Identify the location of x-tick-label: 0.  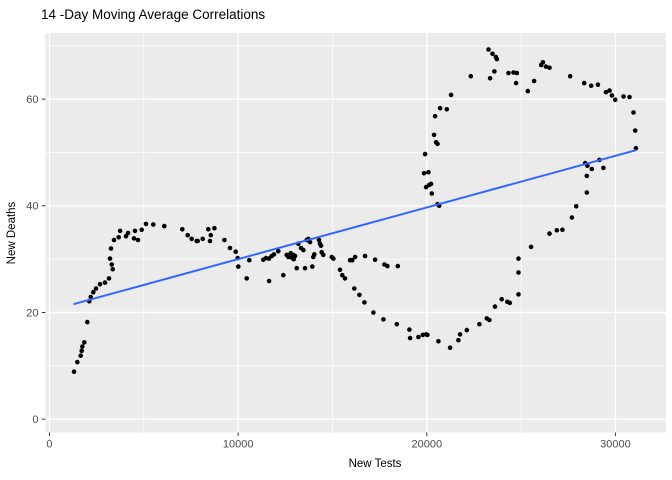
(49, 445).